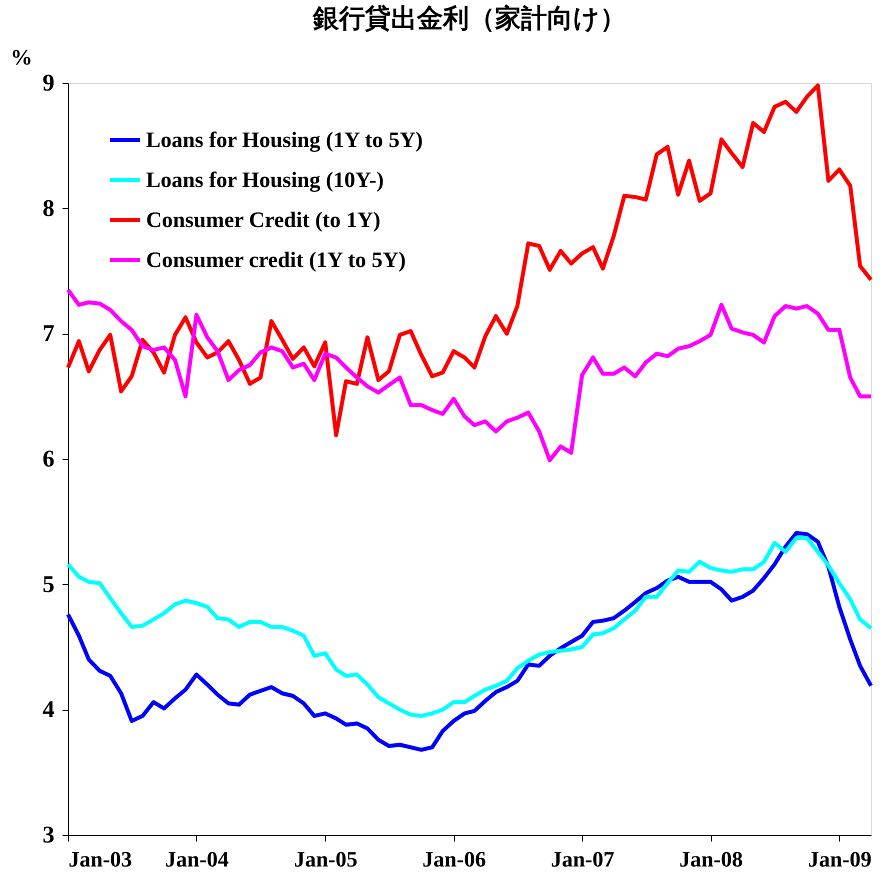 The image size is (884, 878). Describe the element at coordinates (48, 83) in the screenshot. I see `y-tick-label: 9` at that location.